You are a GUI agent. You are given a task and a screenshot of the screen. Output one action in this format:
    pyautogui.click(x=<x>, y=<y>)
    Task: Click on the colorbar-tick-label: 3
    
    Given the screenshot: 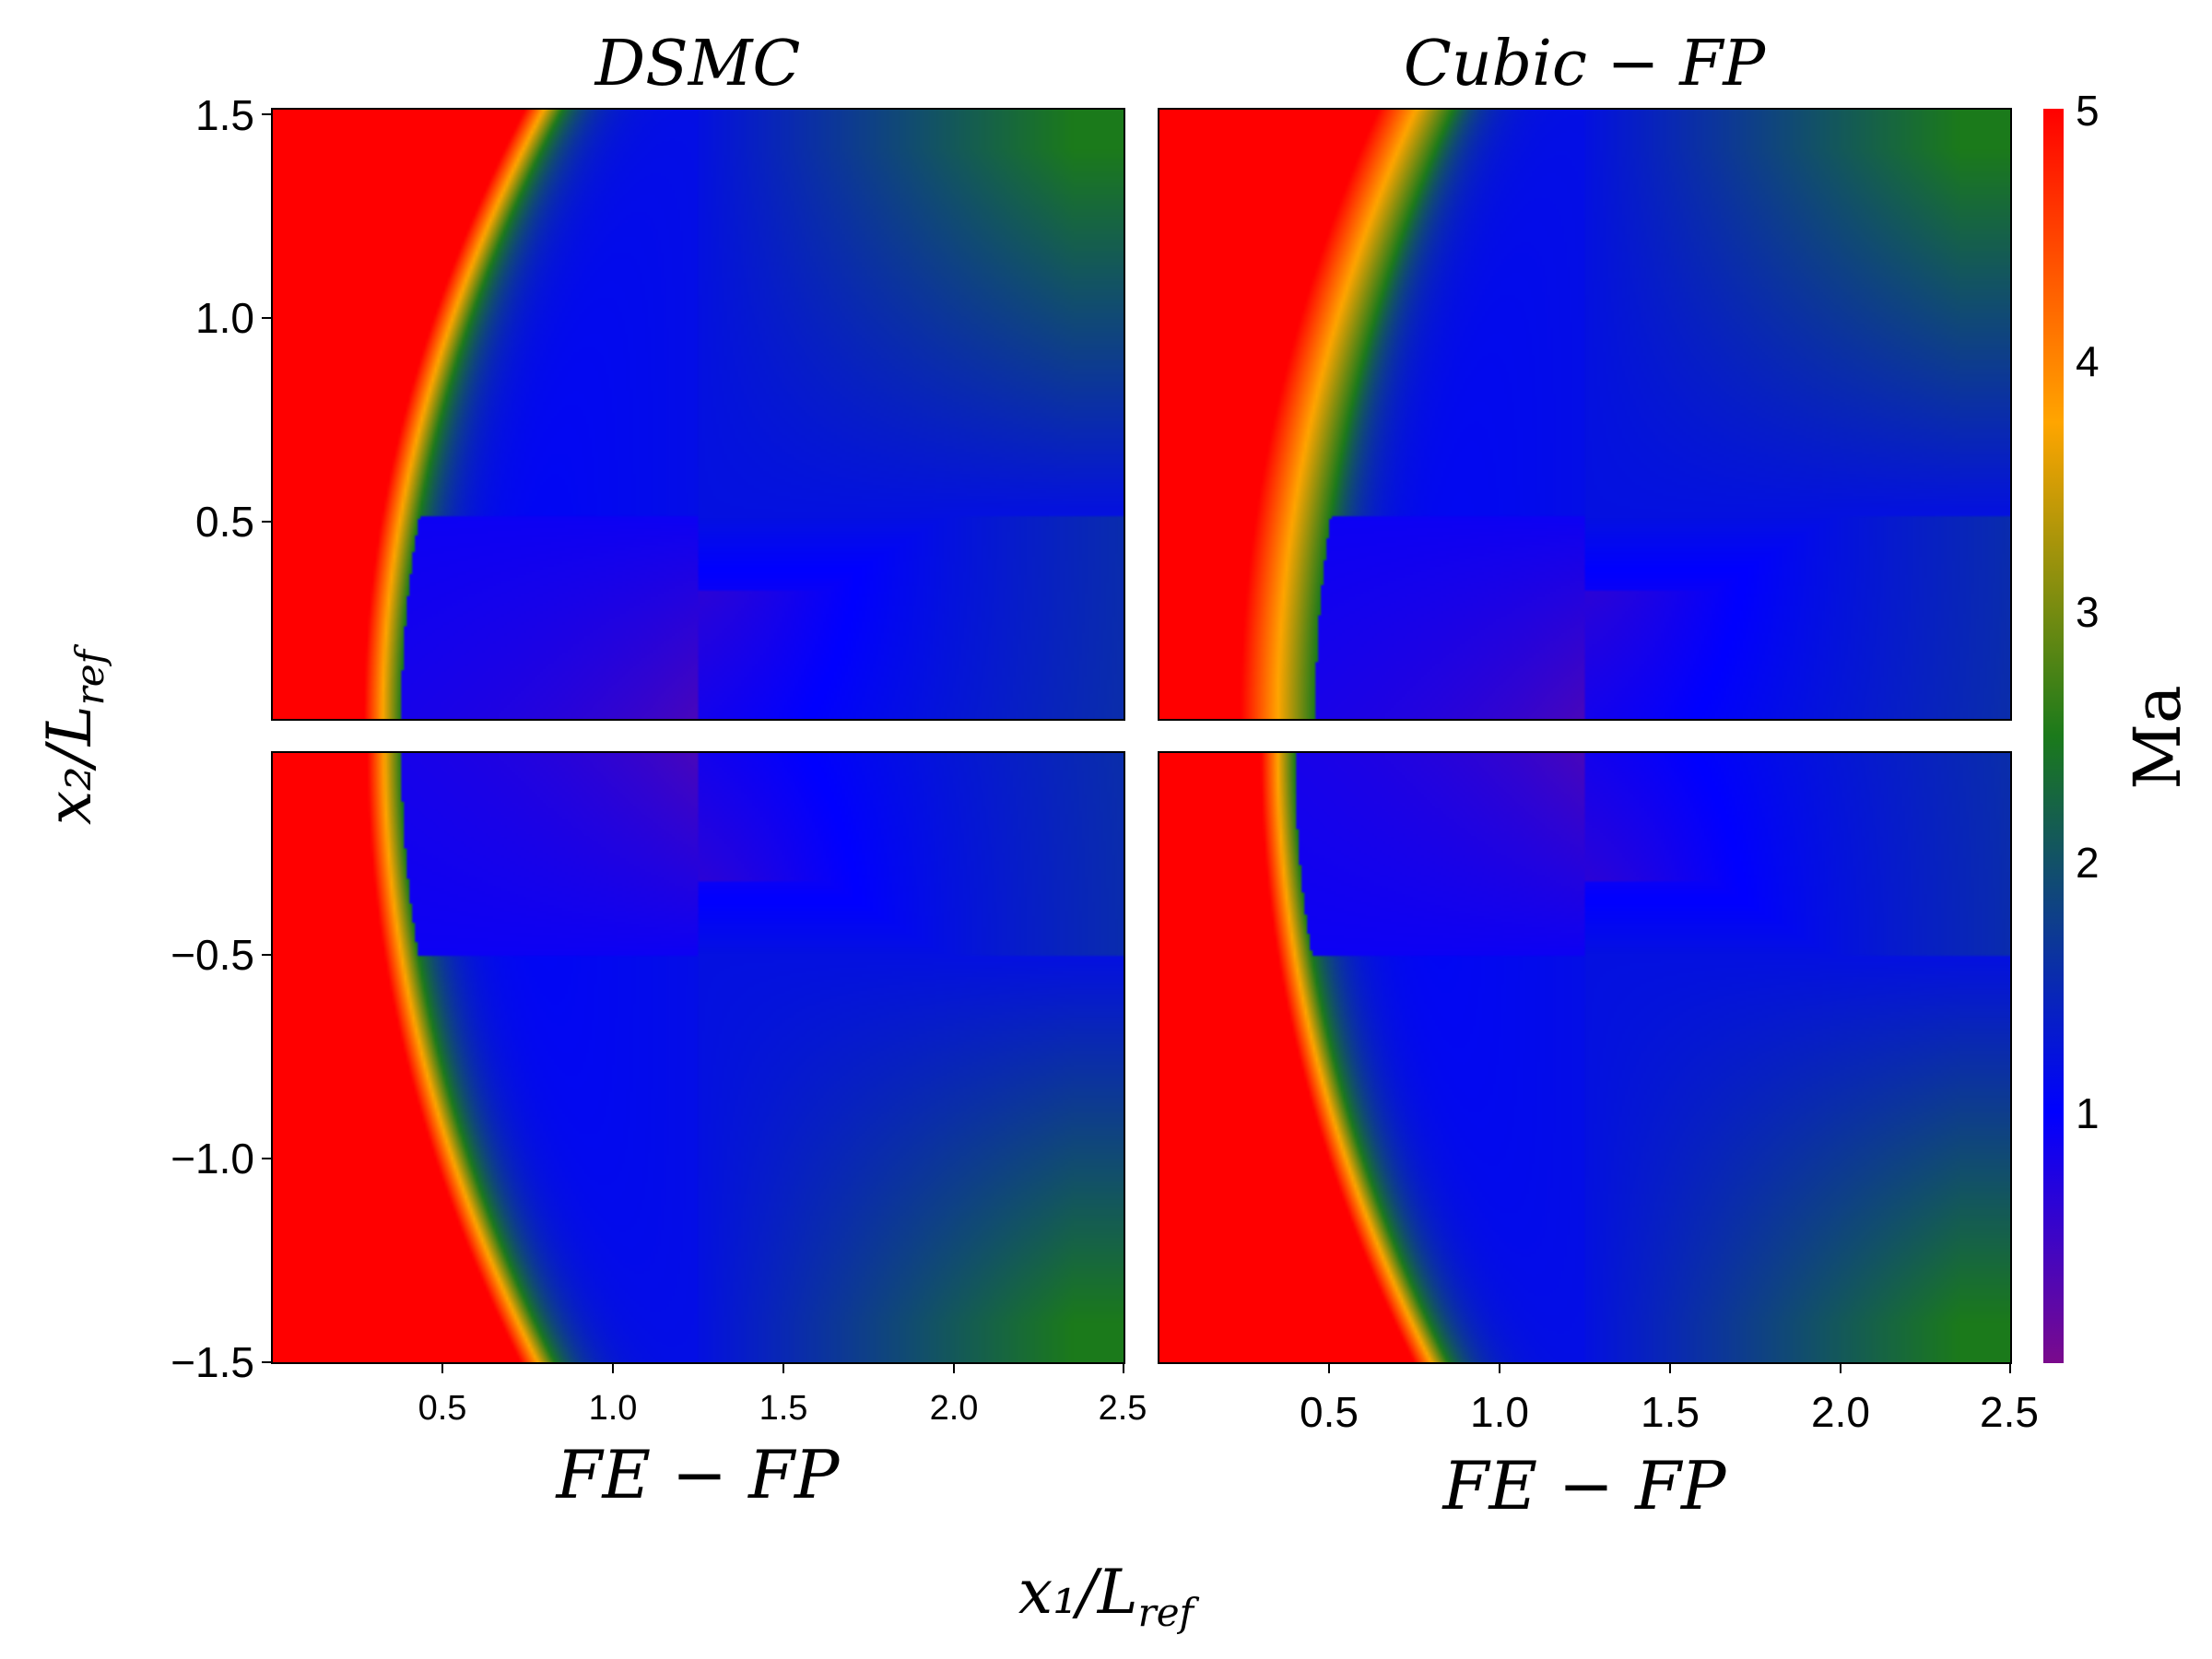 What is the action you would take?
    pyautogui.click(x=2088, y=612)
    